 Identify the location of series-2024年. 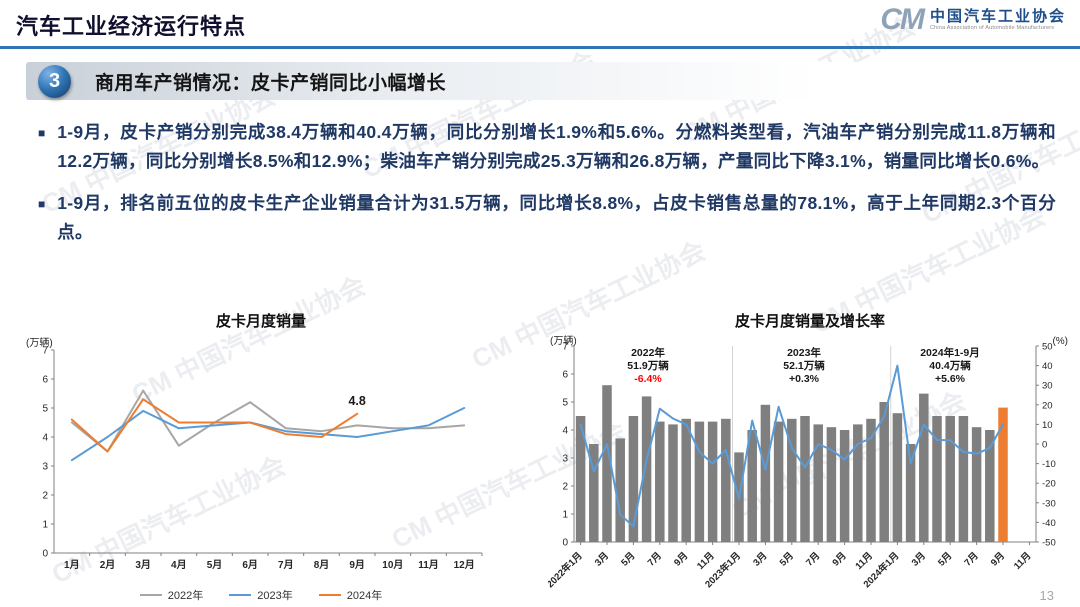
(214, 425).